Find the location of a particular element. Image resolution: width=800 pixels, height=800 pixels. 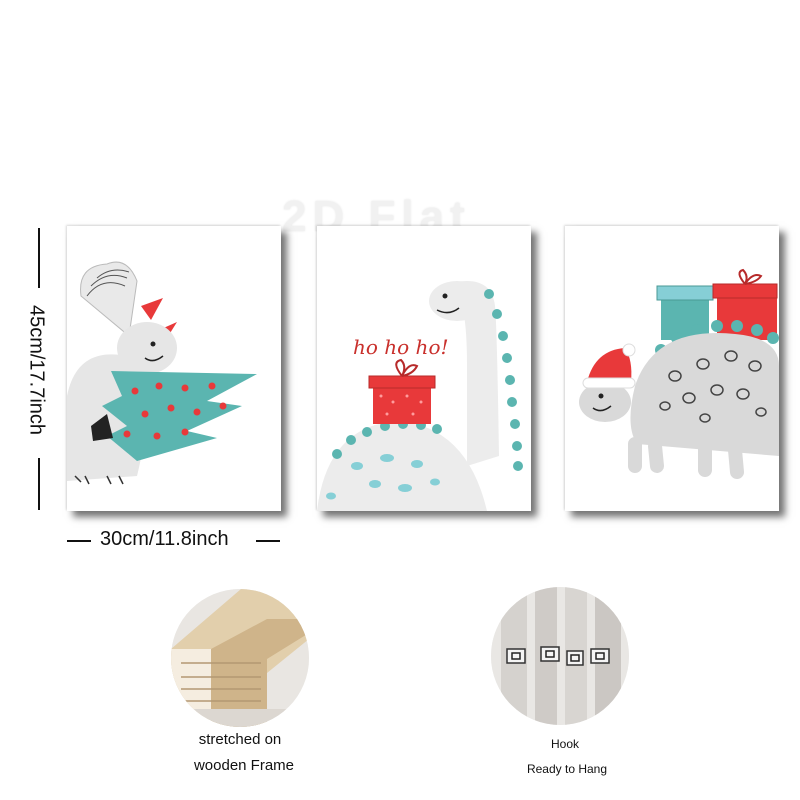

hook-caption-line1: Hook is located at coordinates (565, 744).